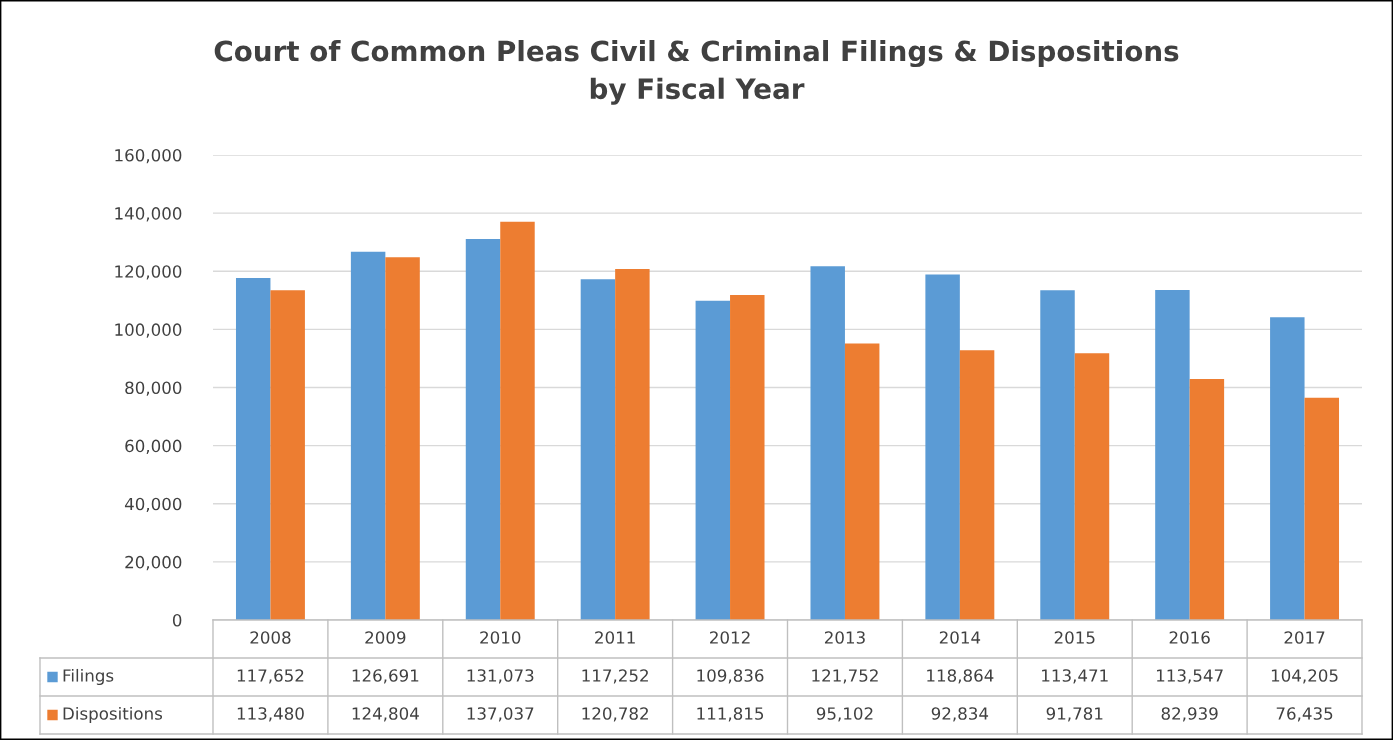 This screenshot has height=740, width=1393. What do you see at coordinates (615, 637) in the screenshot?
I see `x-tick-label: 2011` at bounding box center [615, 637].